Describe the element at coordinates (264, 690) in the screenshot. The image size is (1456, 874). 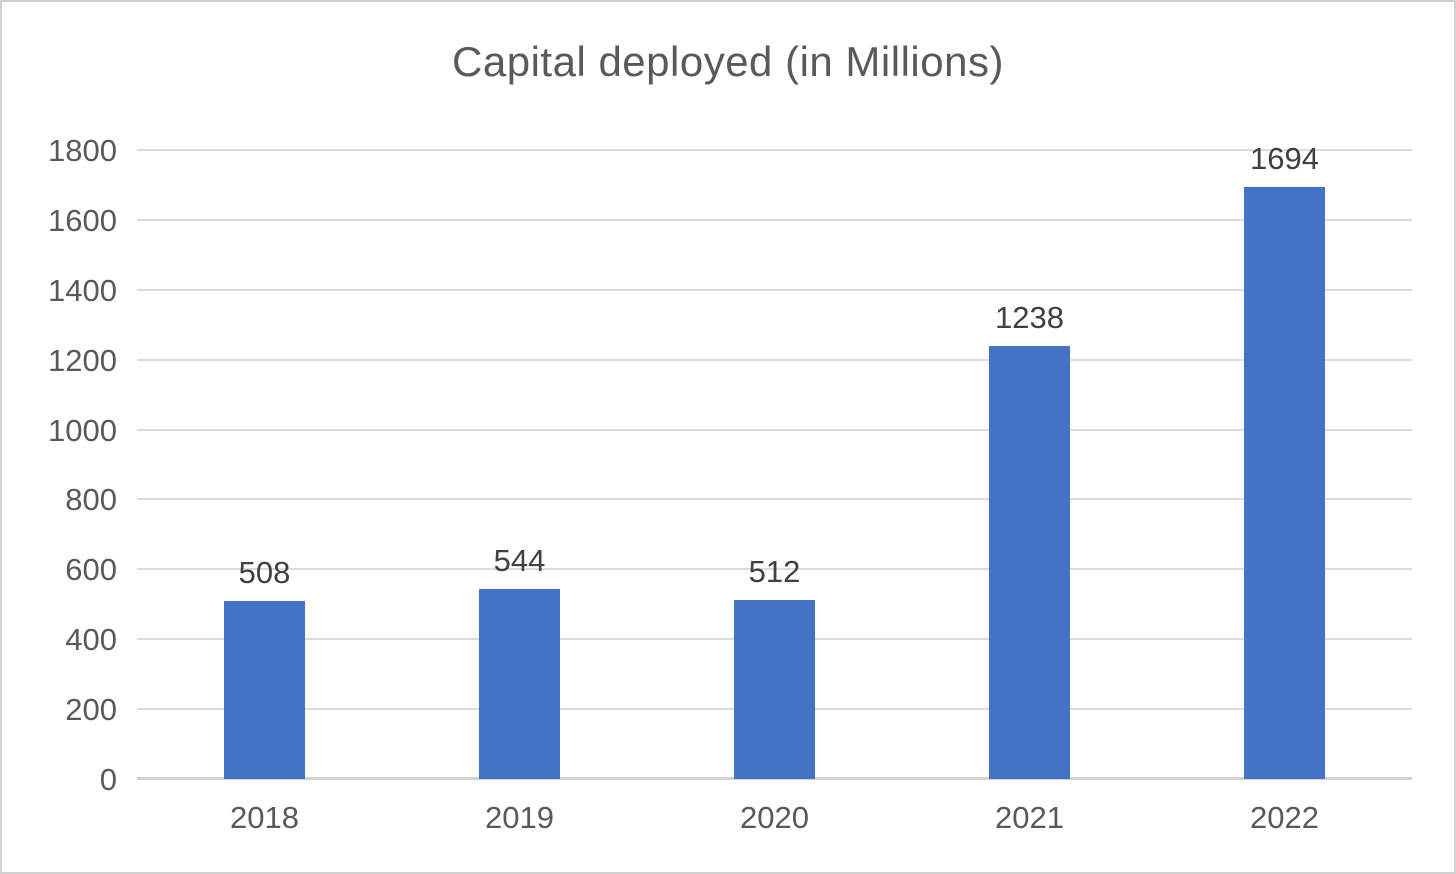
I see `bar-2018` at that location.